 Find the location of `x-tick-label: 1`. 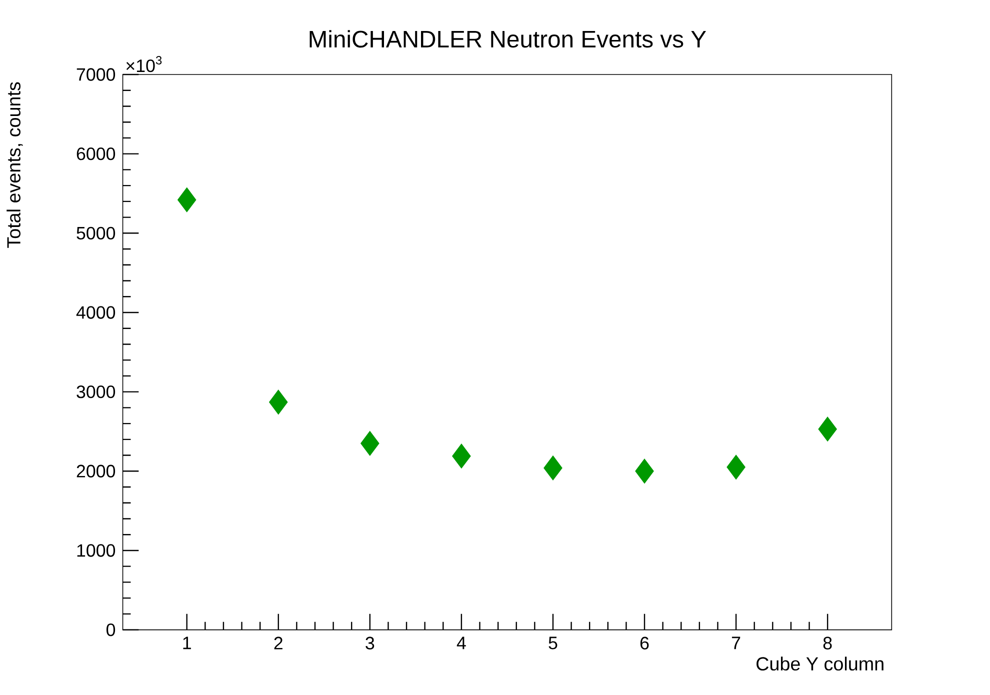

x-tick-label: 1 is located at coordinates (187, 642).